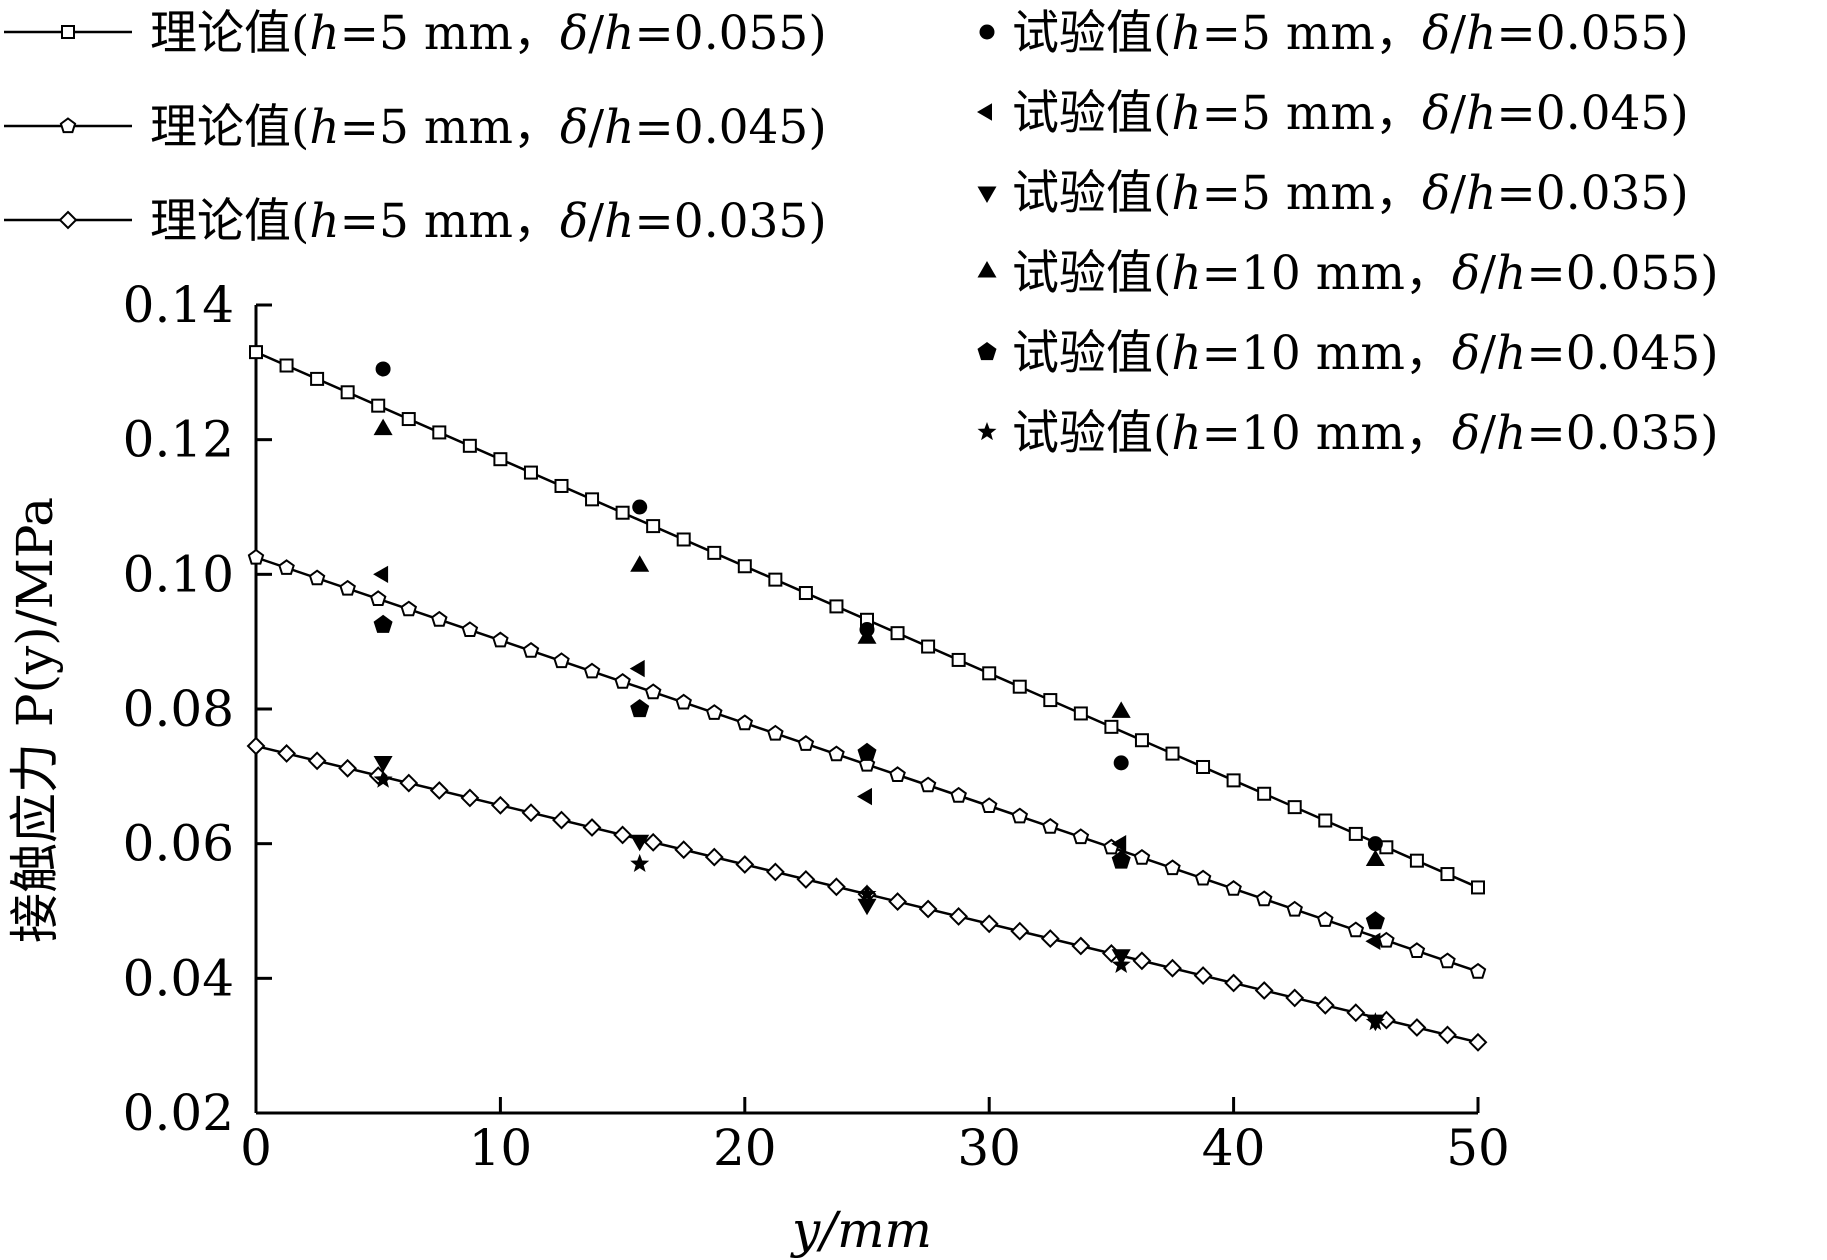  Describe the element at coordinates (488, 221) in the screenshot. I see `legend-label: 理论值(h=5 mm，δ/h=0.035)` at that location.